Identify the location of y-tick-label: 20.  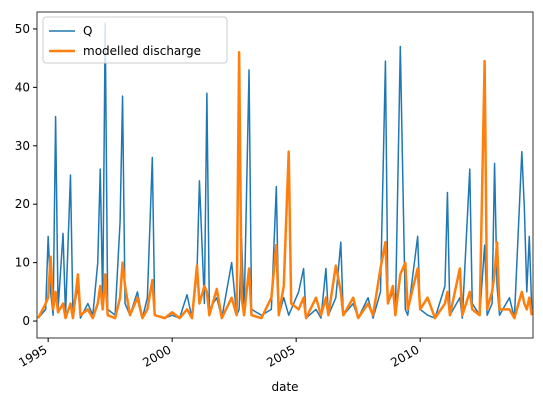
(22, 204).